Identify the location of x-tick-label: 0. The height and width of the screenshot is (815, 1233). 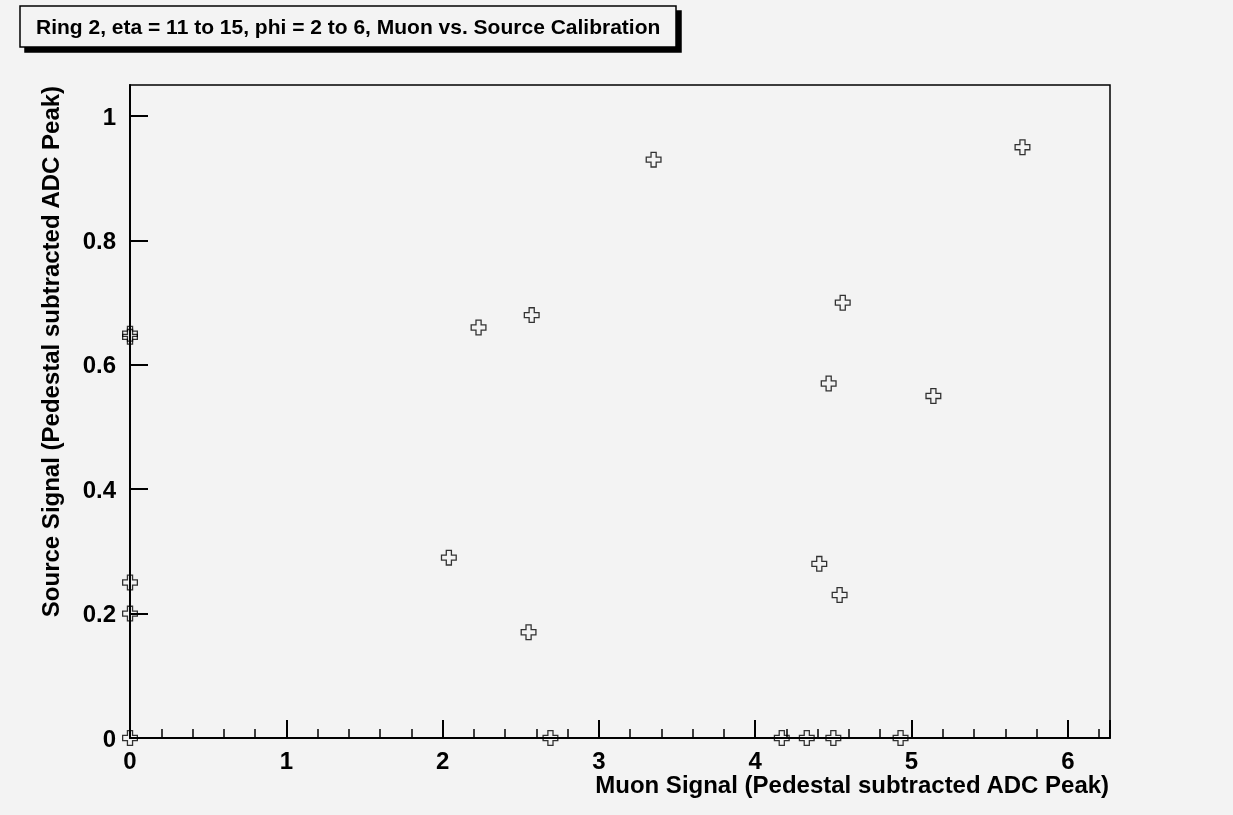
(130, 760).